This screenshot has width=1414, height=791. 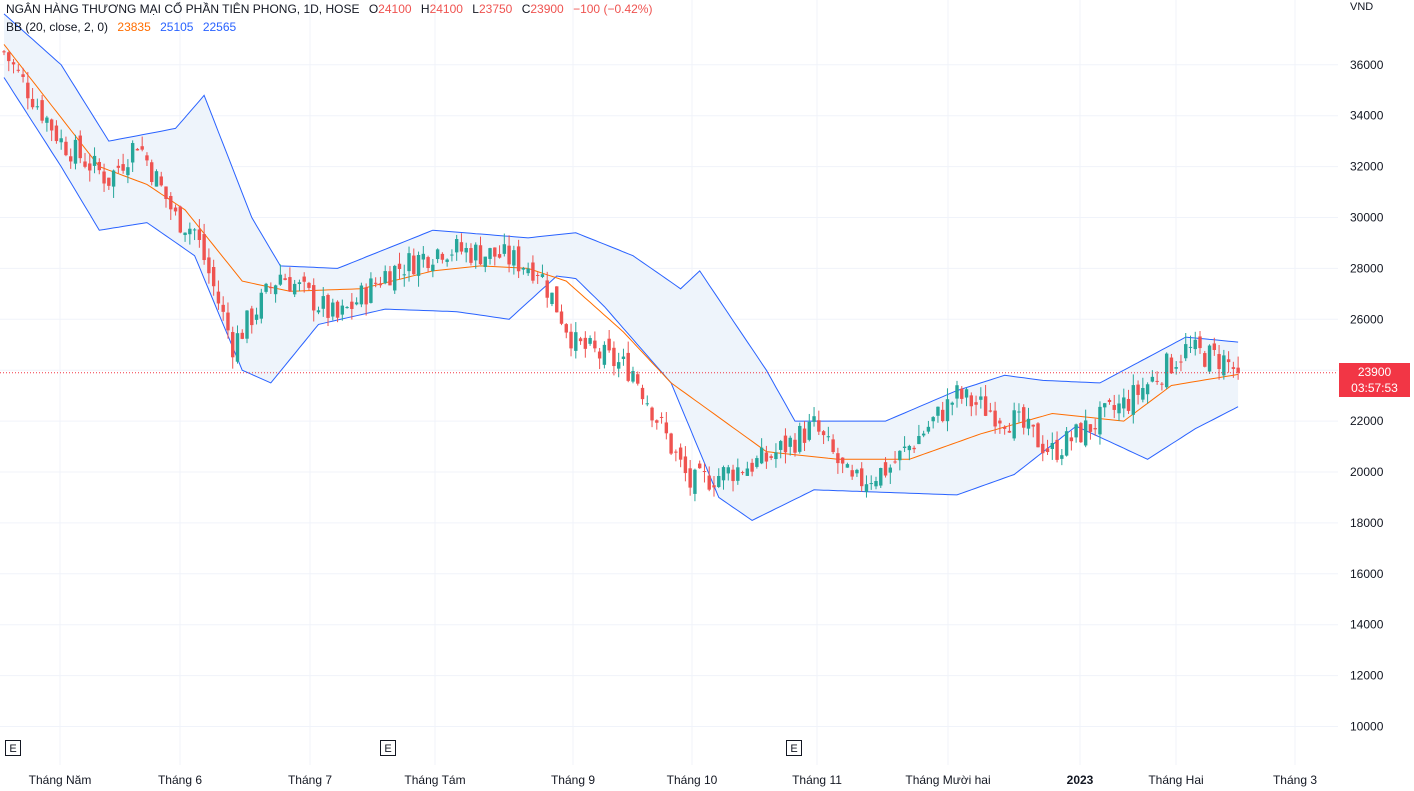 I want to click on bar-countdown: 03:57:53, so click(x=1374, y=388).